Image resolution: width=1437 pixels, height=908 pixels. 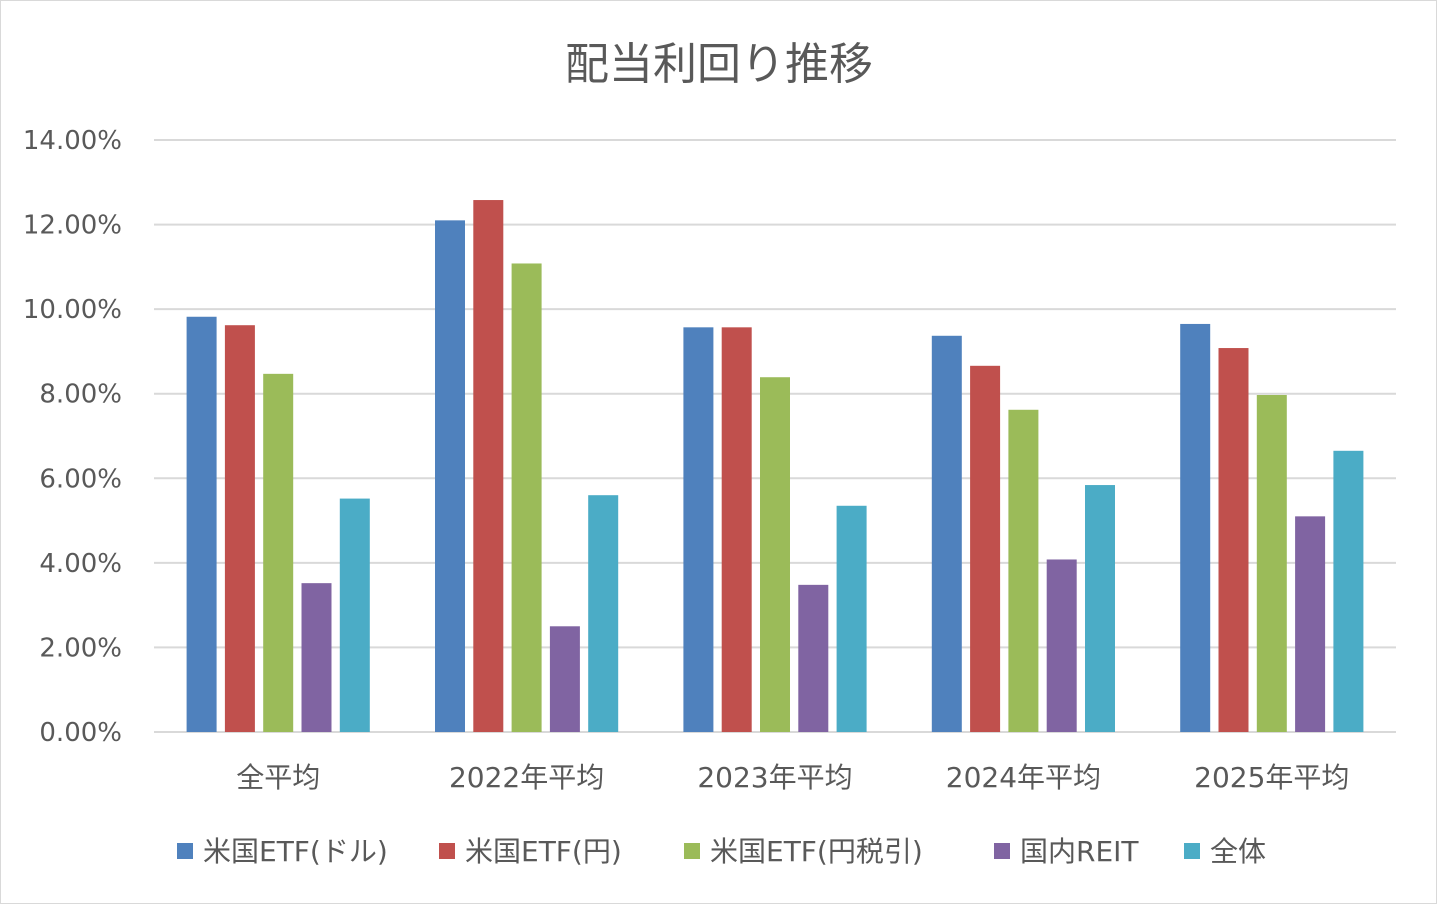 I want to click on bar-米国ETF(円)-2022年平均, so click(x=488, y=466).